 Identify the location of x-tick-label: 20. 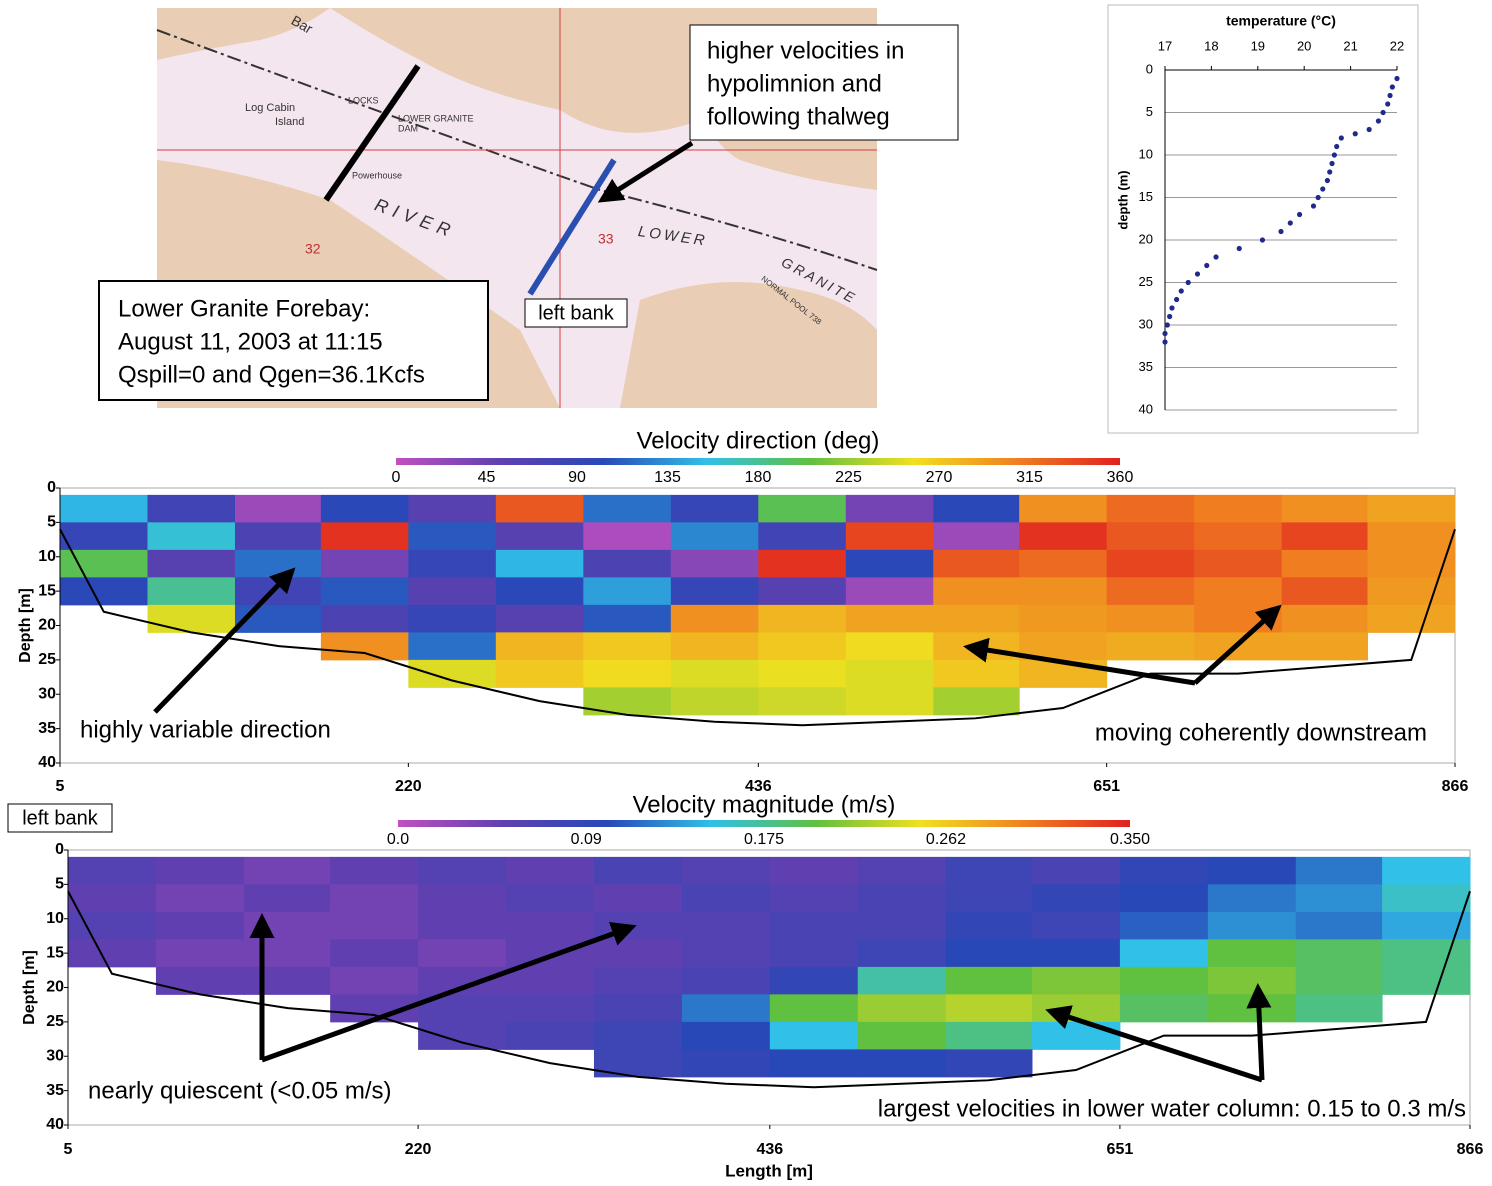
(1304, 45).